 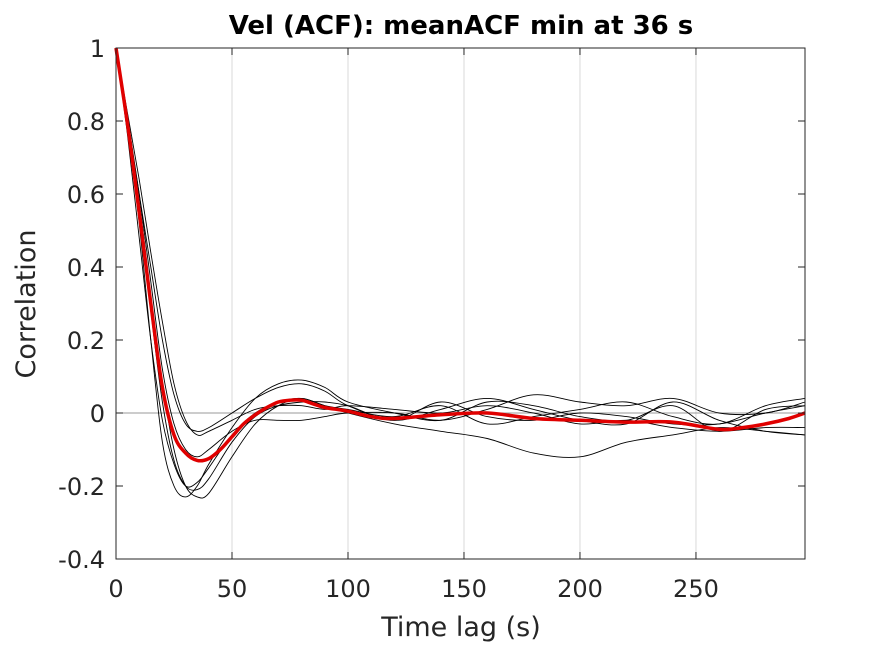 I want to click on y-tick-label: 0, so click(x=97, y=414).